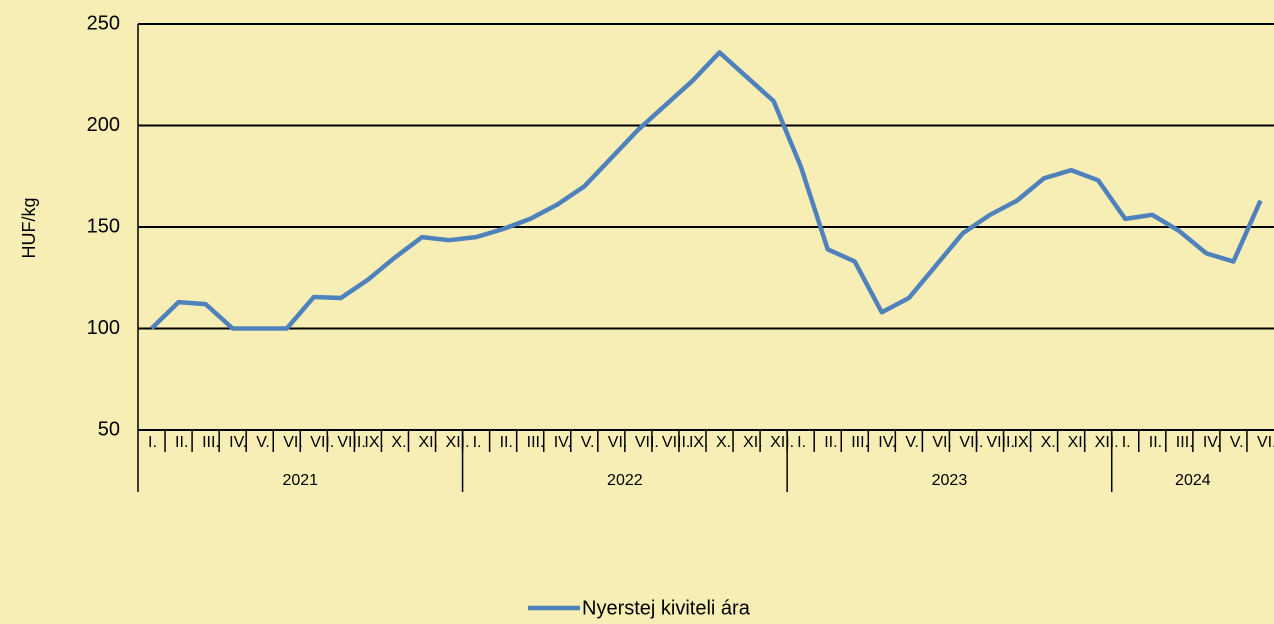 The height and width of the screenshot is (624, 1274). Describe the element at coordinates (29, 227) in the screenshot. I see `y-axis-title: HUF/kg` at that location.